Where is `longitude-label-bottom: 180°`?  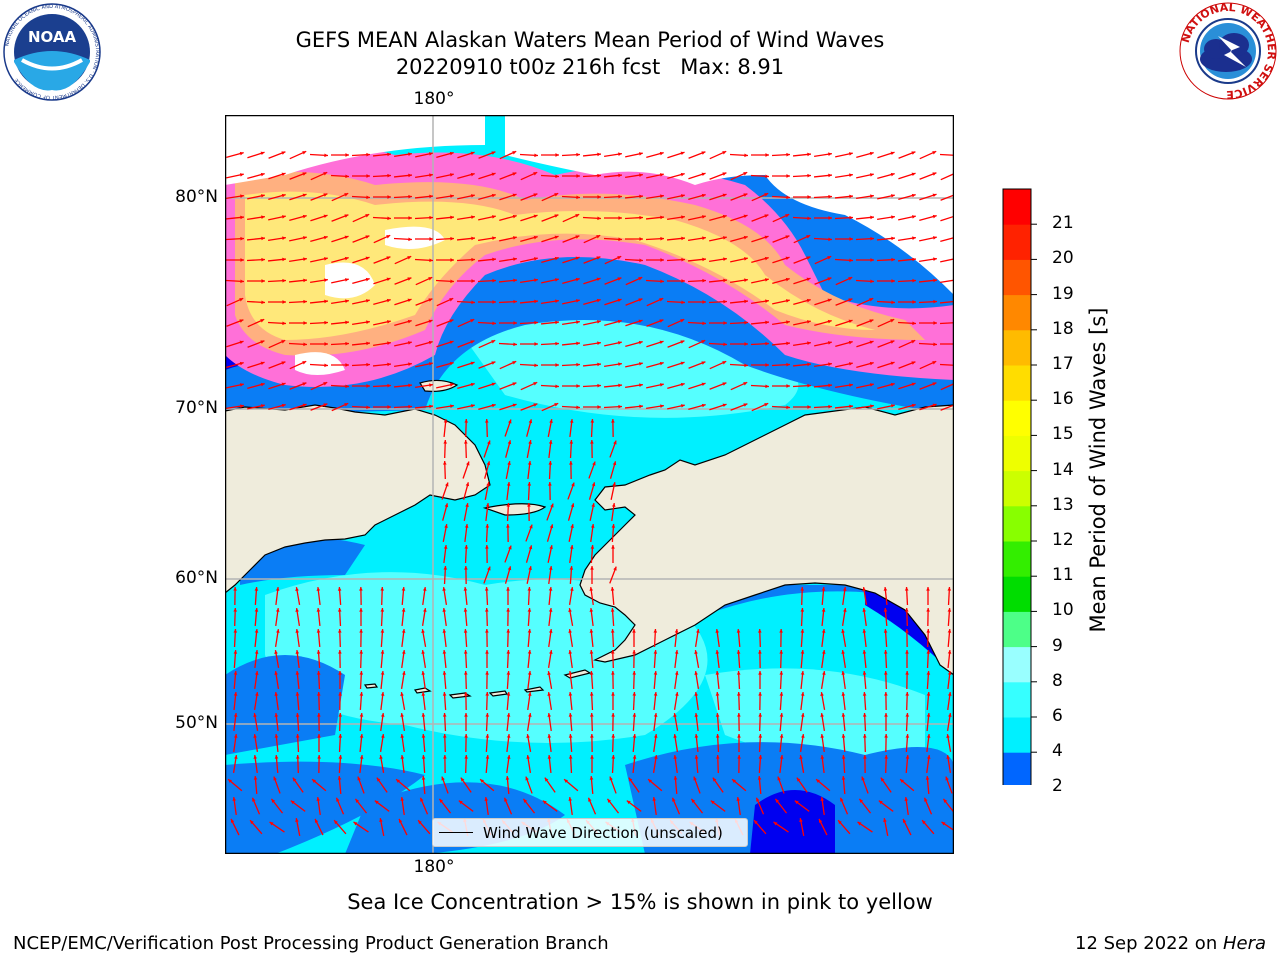
longitude-label-bottom: 180° is located at coordinates (434, 867).